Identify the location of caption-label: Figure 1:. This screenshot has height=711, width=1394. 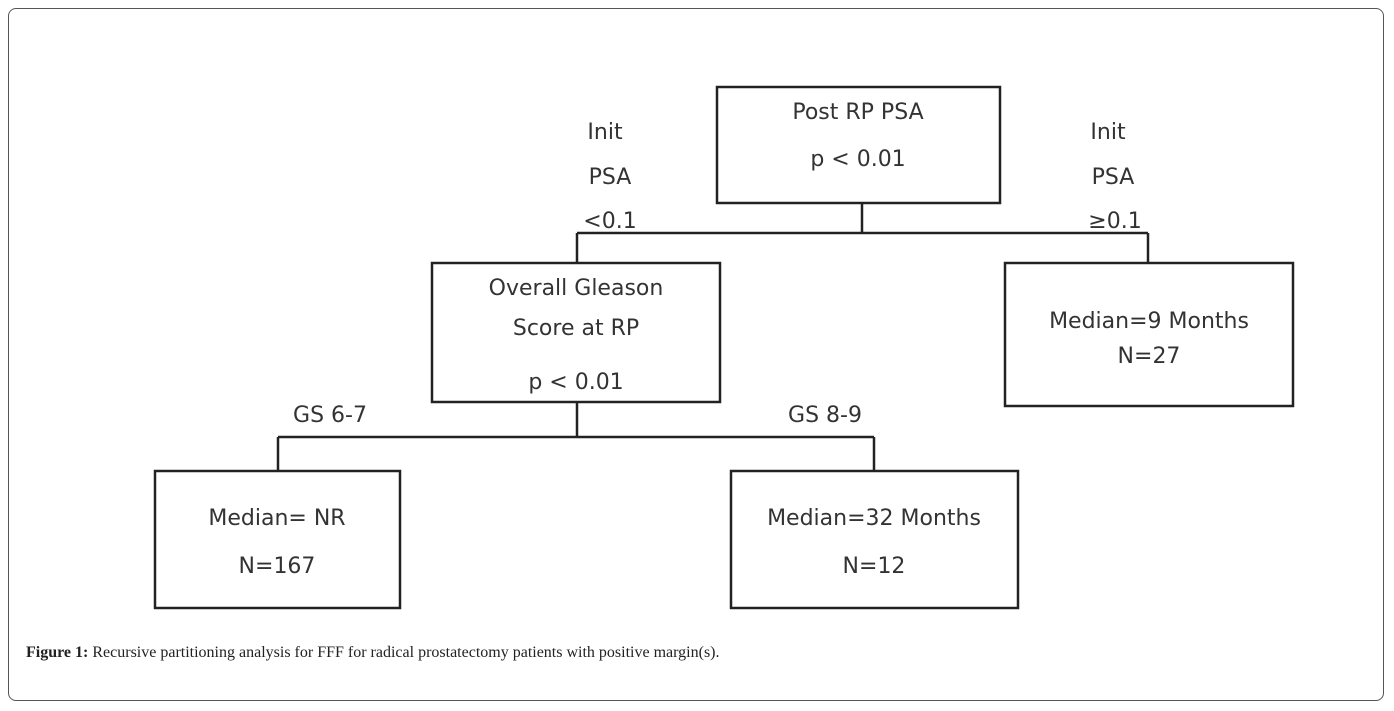
(57, 652).